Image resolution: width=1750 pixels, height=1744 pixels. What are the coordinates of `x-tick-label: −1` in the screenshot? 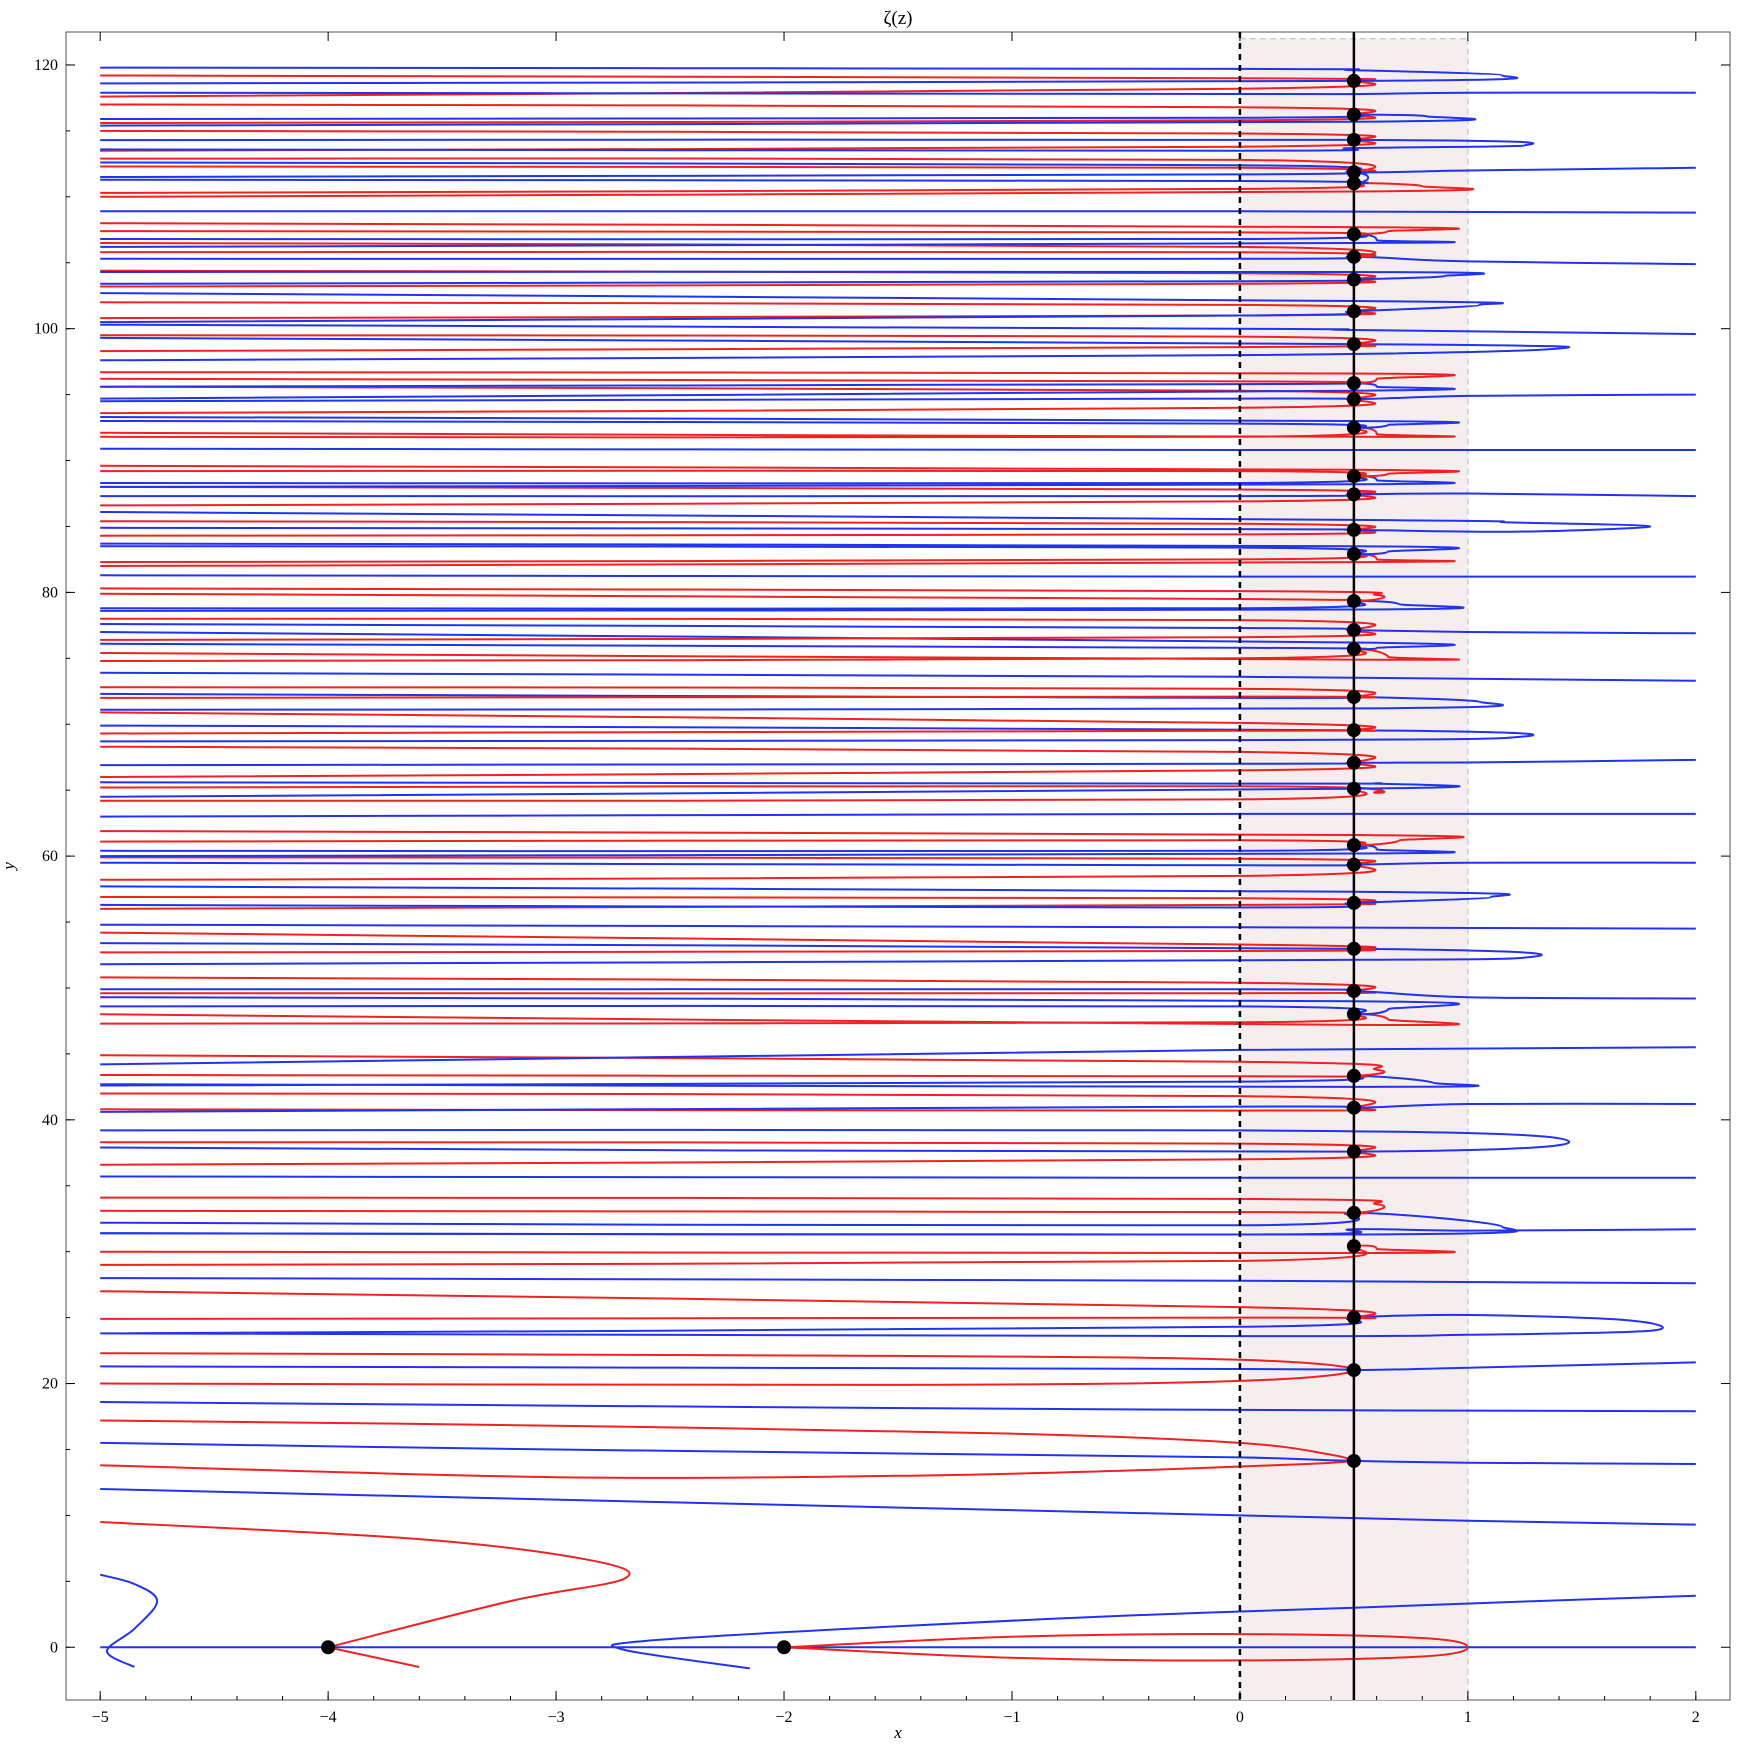 It's located at (1011, 1717).